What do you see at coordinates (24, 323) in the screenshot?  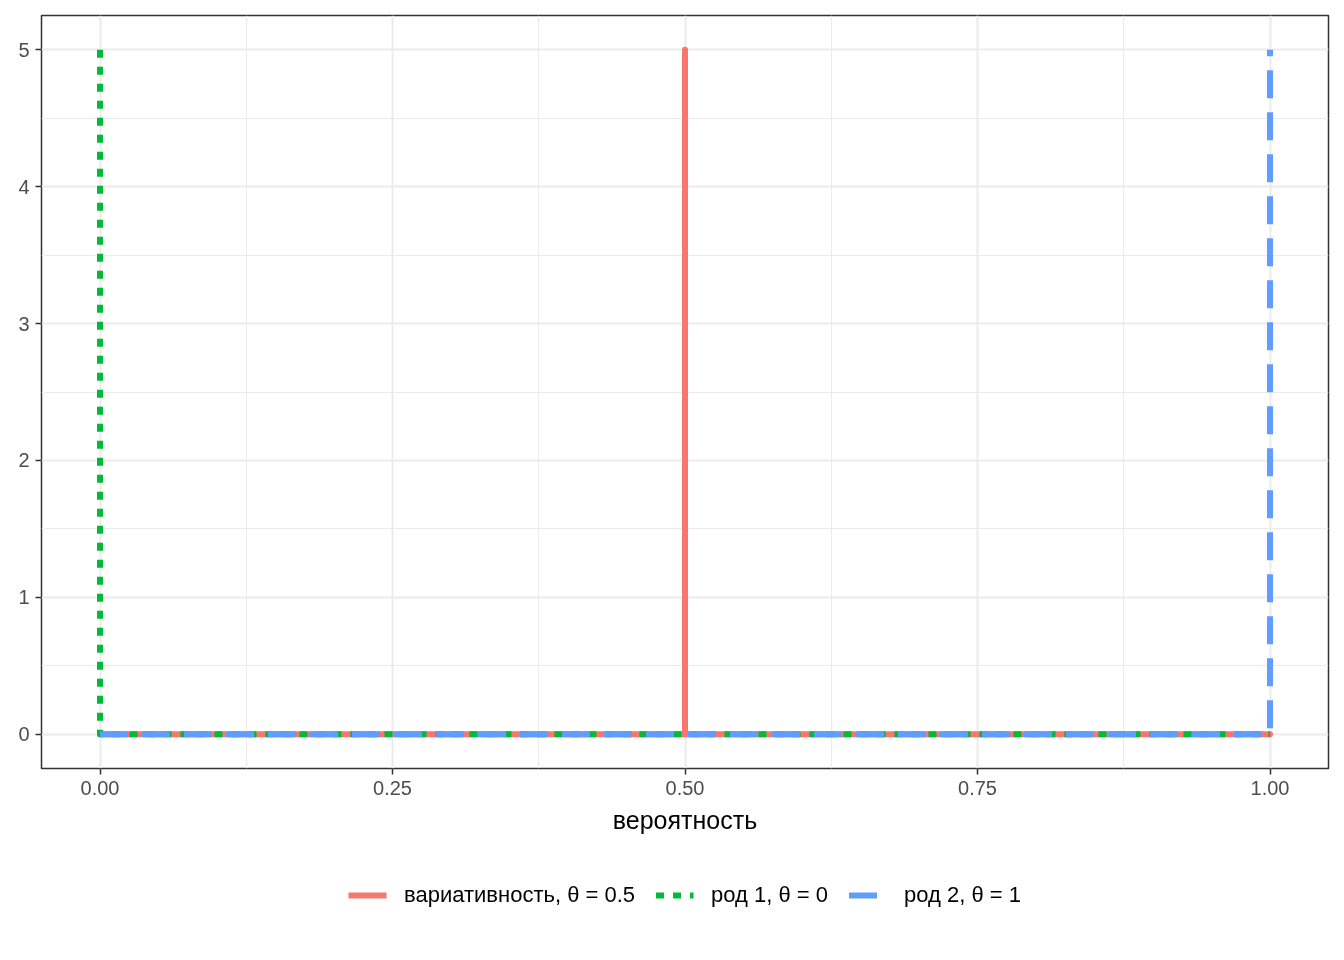 I see `y-tick-label: 3` at bounding box center [24, 323].